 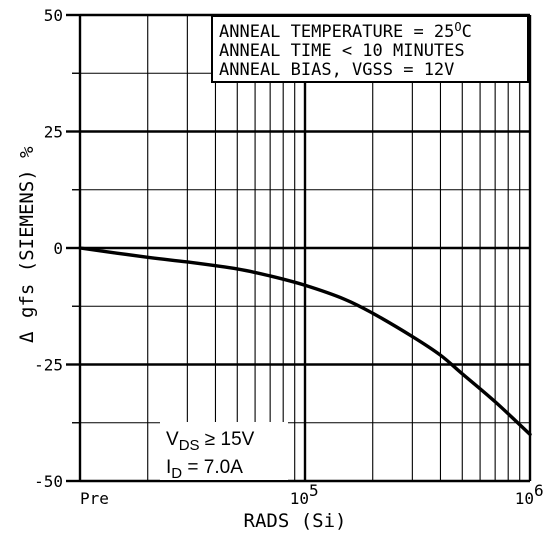 I want to click on y-tick-label: 0, so click(x=58, y=248).